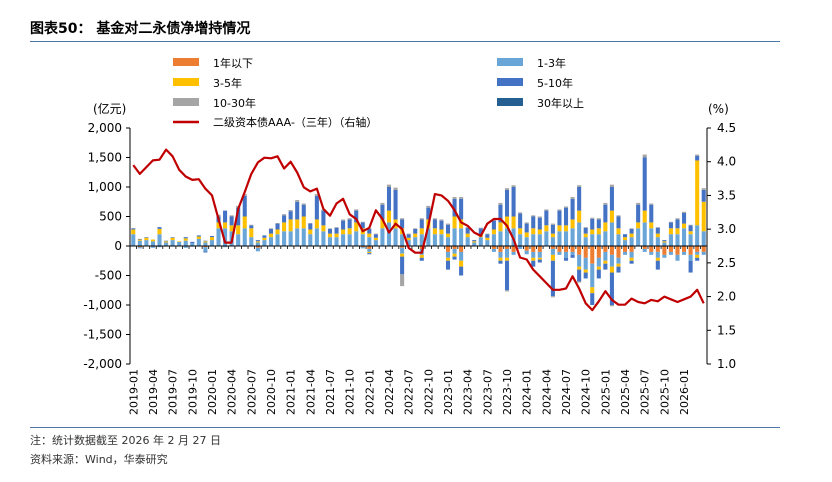  Describe the element at coordinates (726, 195) in the screenshot. I see `right-tick-label: 3.5` at that location.